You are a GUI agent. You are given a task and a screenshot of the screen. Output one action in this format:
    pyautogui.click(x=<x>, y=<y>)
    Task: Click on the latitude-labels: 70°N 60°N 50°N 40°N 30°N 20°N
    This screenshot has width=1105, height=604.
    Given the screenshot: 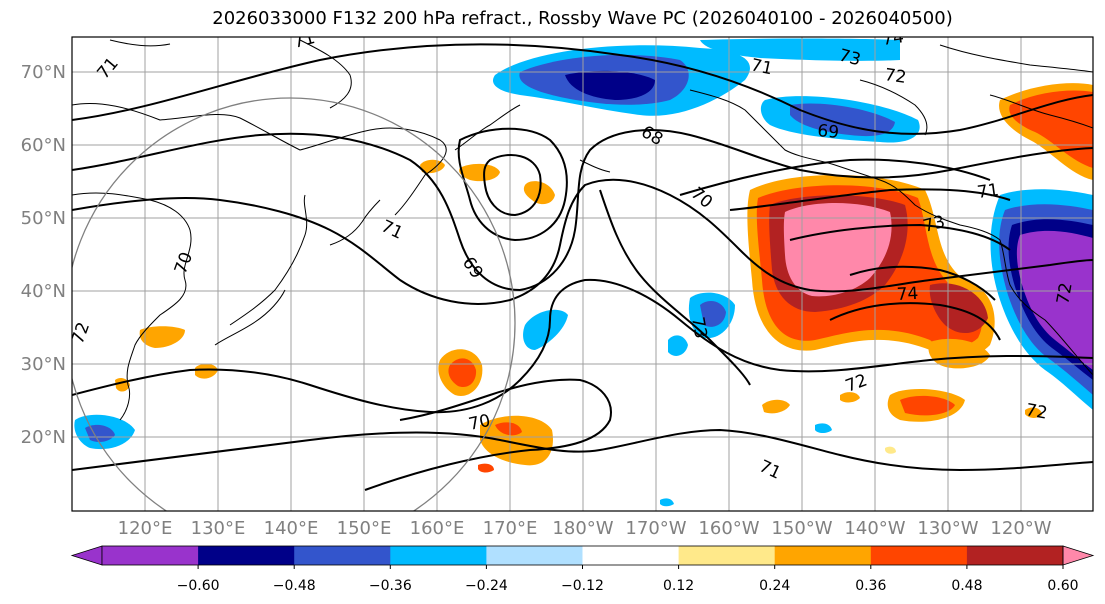 What is the action you would take?
    pyautogui.click(x=43, y=255)
    